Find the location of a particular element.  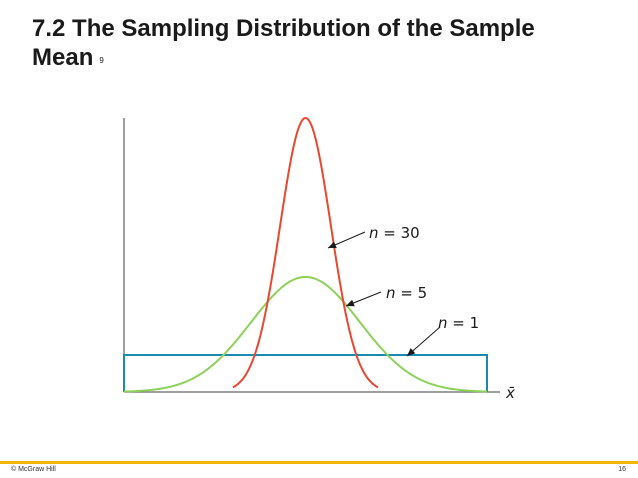

arrow-n5-head is located at coordinates (350, 303).